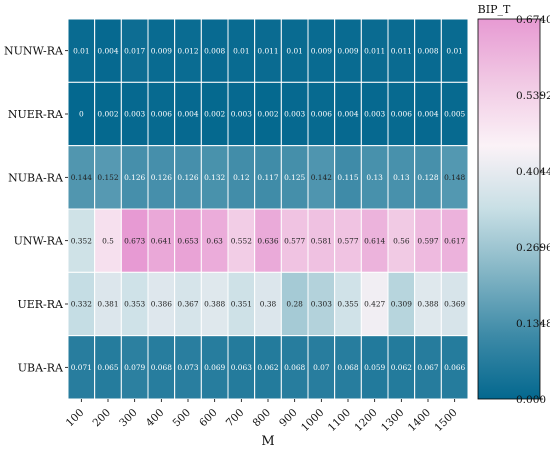 This screenshot has width=550, height=450. What do you see at coordinates (533, 20) in the screenshot?
I see `colorbar-tick-label: 0.6740` at bounding box center [533, 20].